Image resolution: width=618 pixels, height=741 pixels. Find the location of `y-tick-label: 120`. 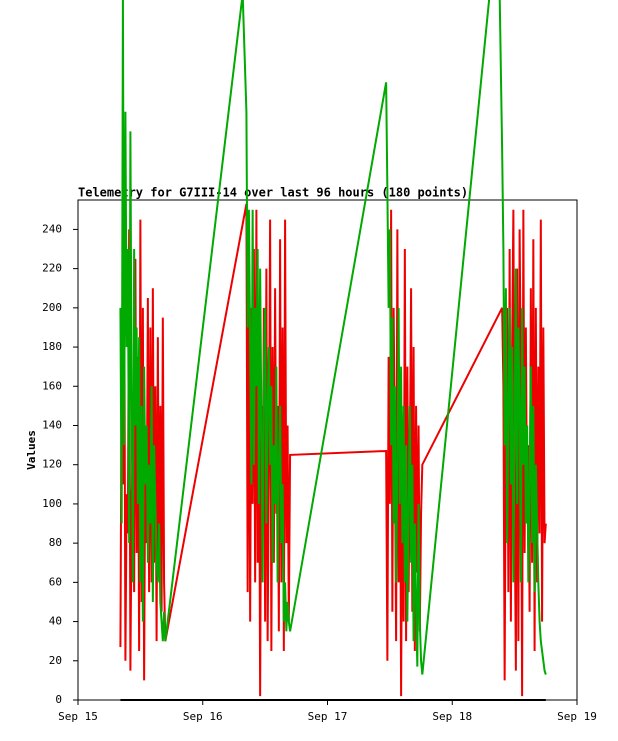

y-tick-label: 120 is located at coordinates (52, 464).